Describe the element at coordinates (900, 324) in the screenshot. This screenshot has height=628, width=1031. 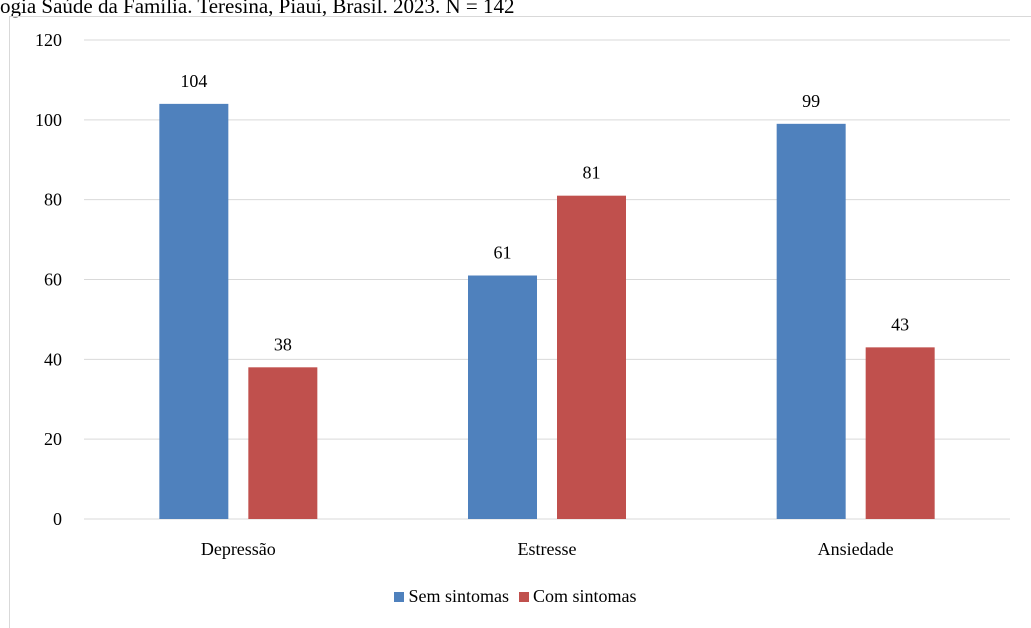
I see `data-label-com-sintomas-2: 43` at that location.